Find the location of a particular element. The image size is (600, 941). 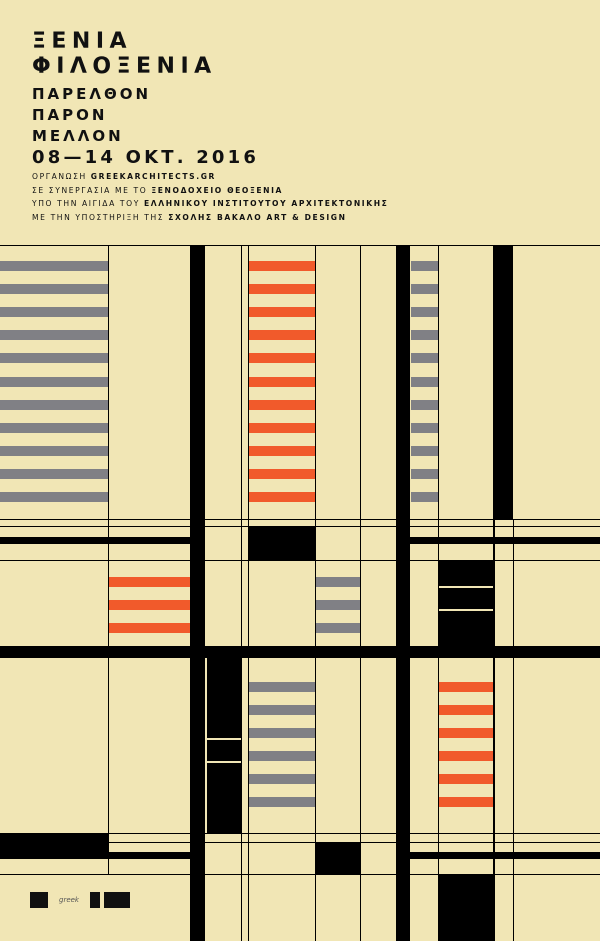

subtitle-past: ΠΑΡΕΛΘΟΝ is located at coordinates (92, 94).